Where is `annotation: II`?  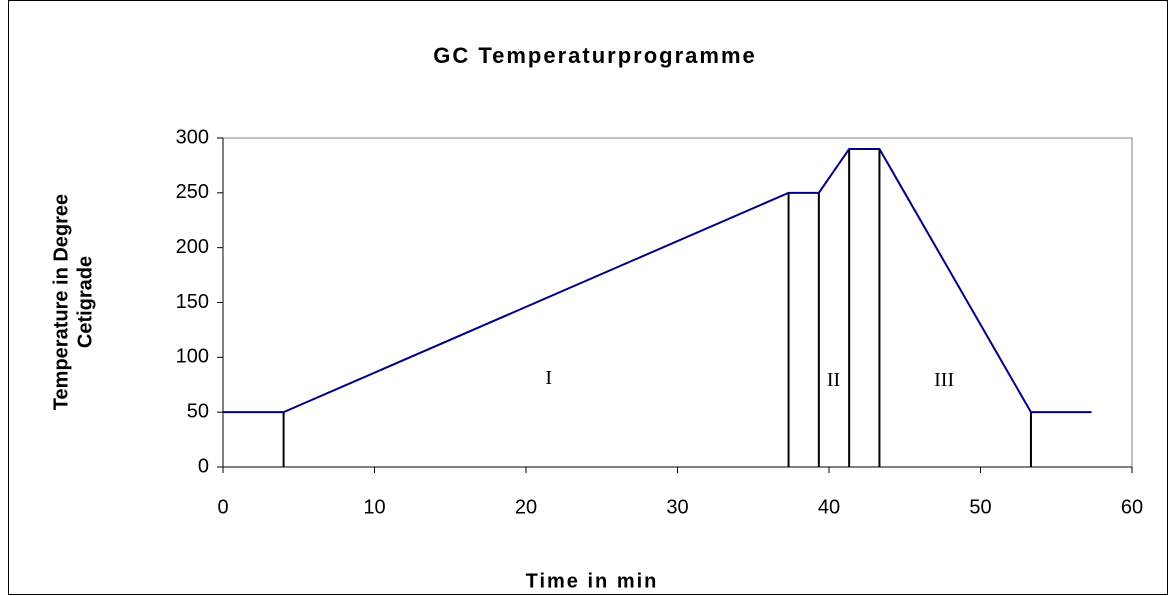 annotation: II is located at coordinates (833, 380).